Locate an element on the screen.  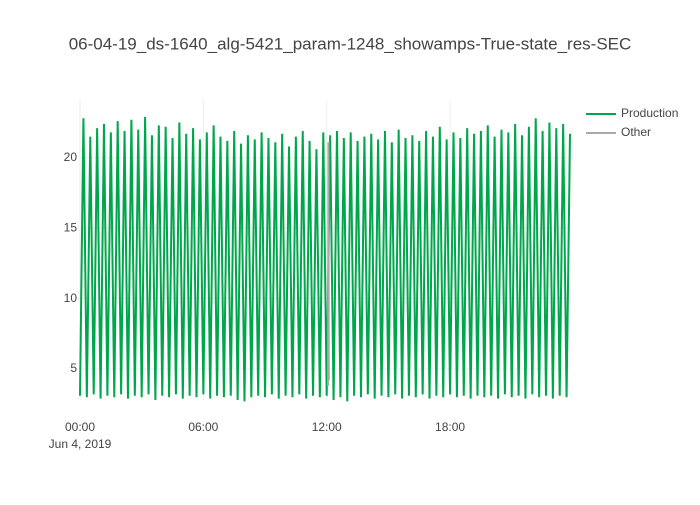
data-line is located at coordinates (328, 264).